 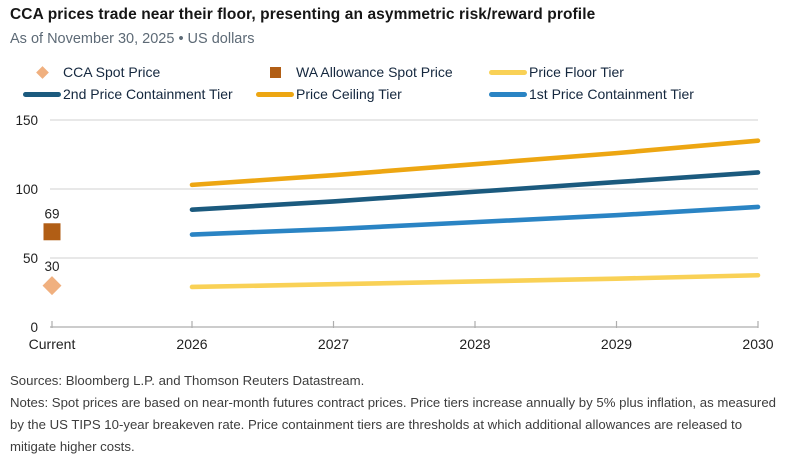 What do you see at coordinates (475, 191) in the screenshot?
I see `series-line-2nd-price-containment-tier` at bounding box center [475, 191].